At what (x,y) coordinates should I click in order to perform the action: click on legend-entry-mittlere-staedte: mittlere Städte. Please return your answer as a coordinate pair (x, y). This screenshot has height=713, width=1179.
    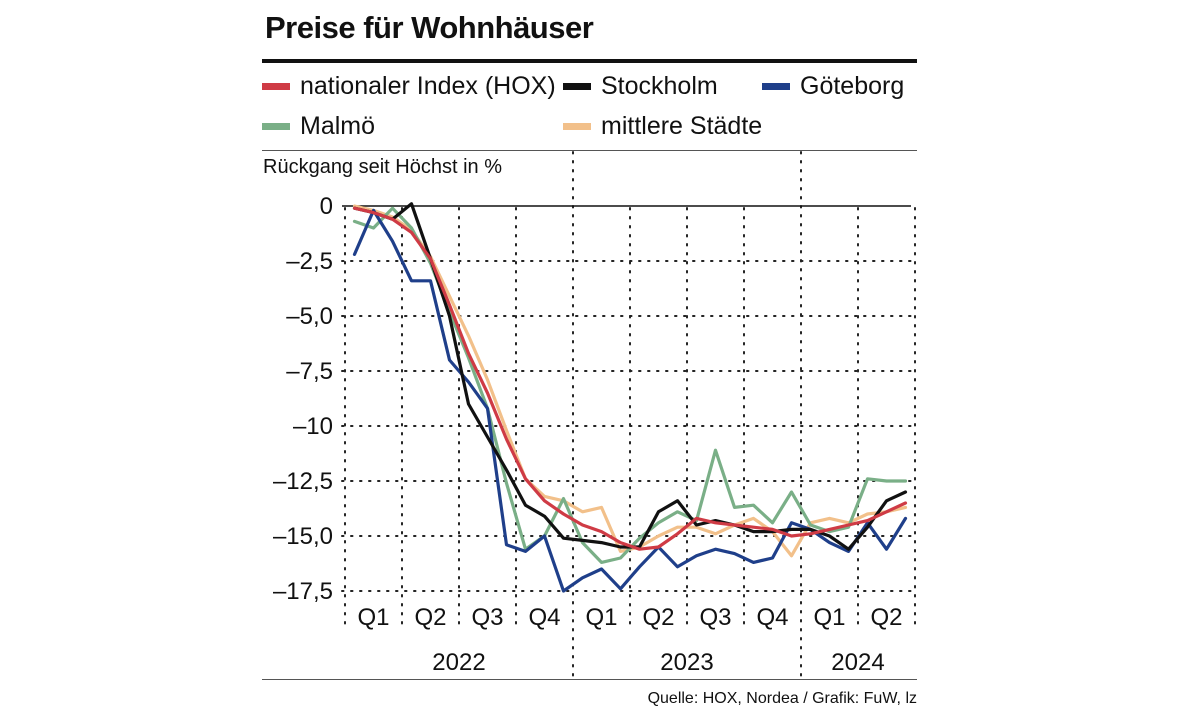
    Looking at the image, I should click on (662, 126).